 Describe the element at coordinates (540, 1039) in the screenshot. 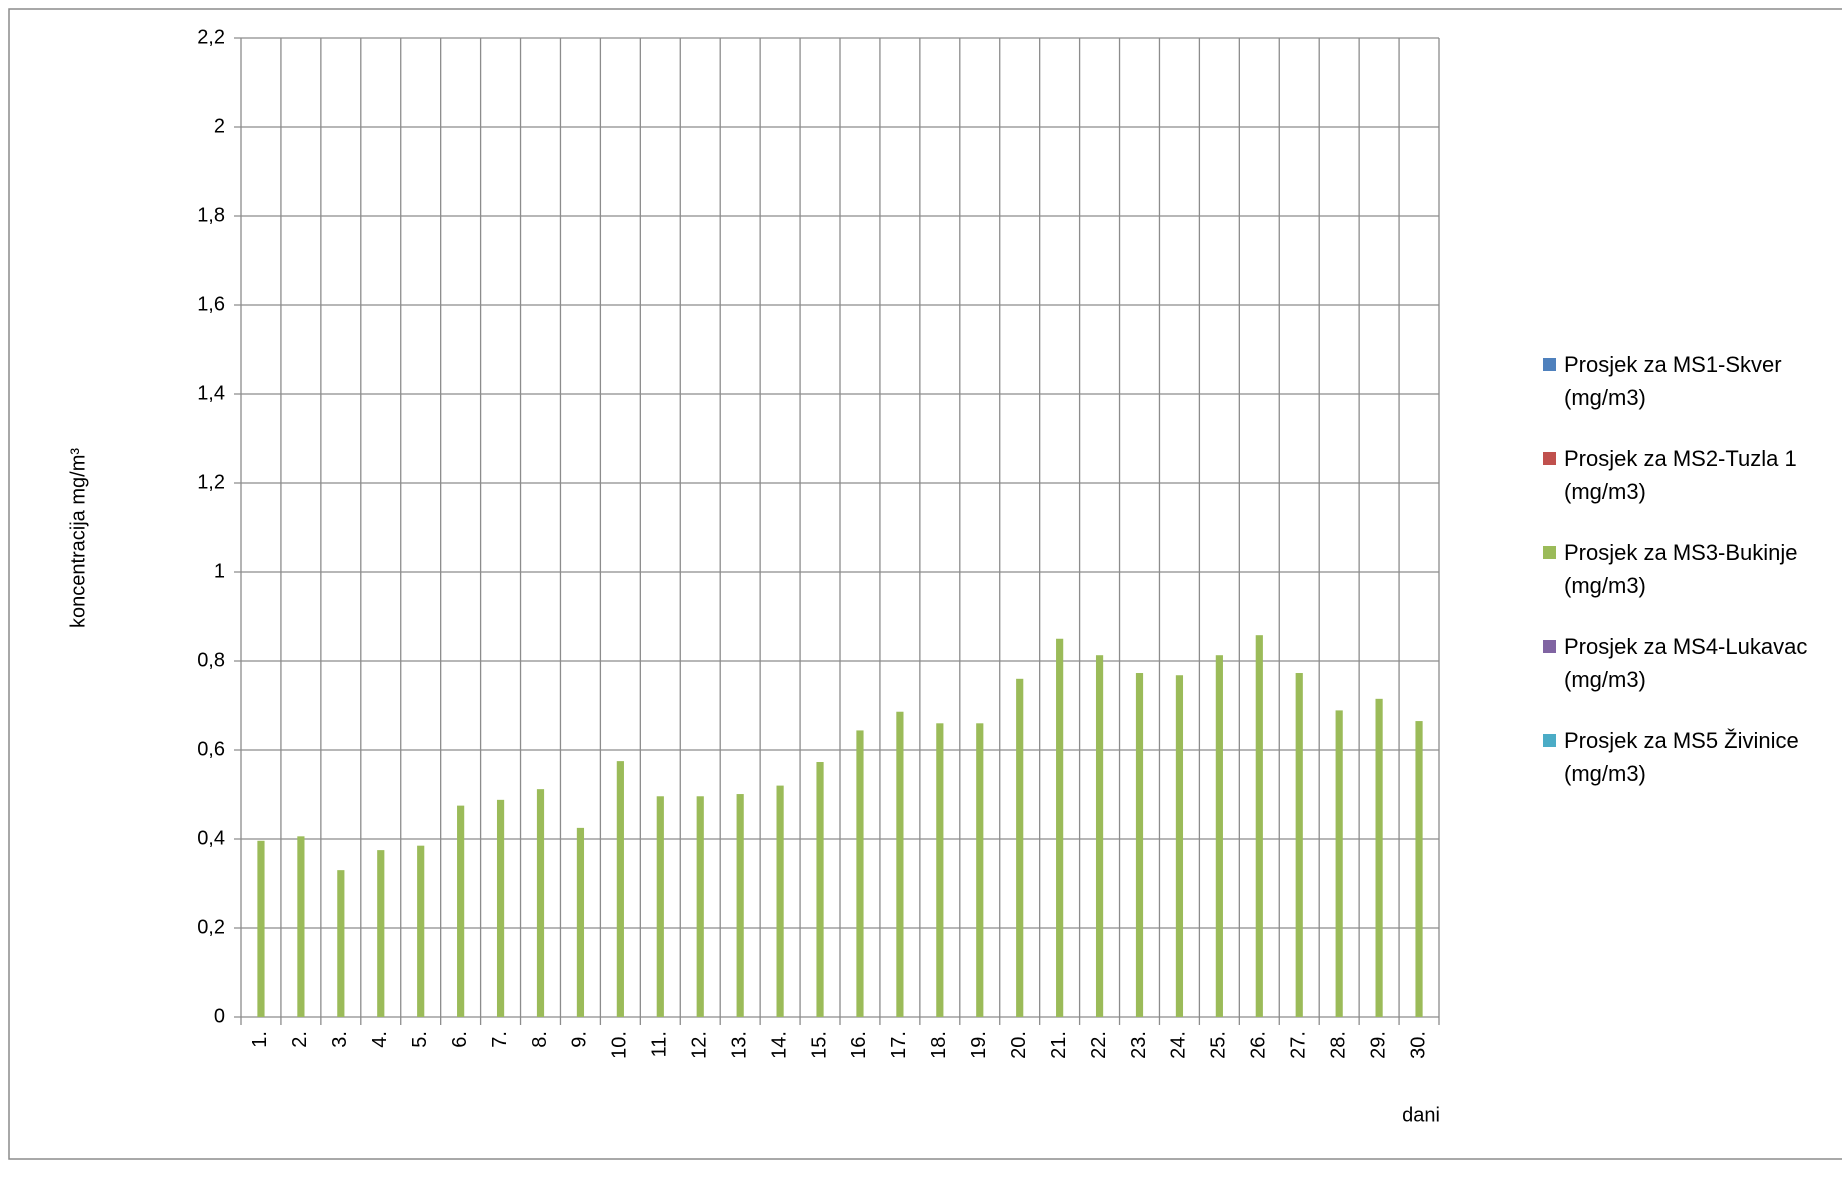

I see `x-tick-label: 8.` at that location.